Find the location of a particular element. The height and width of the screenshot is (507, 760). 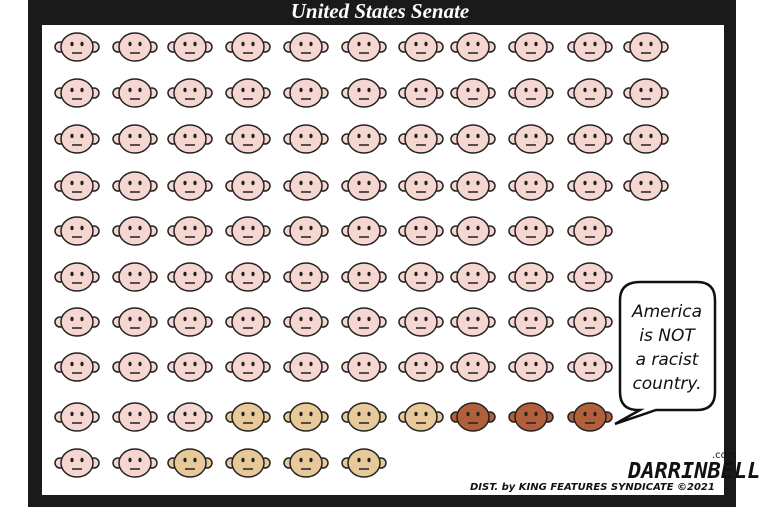

signature: DARRINBELL is located at coordinates (693, 471).